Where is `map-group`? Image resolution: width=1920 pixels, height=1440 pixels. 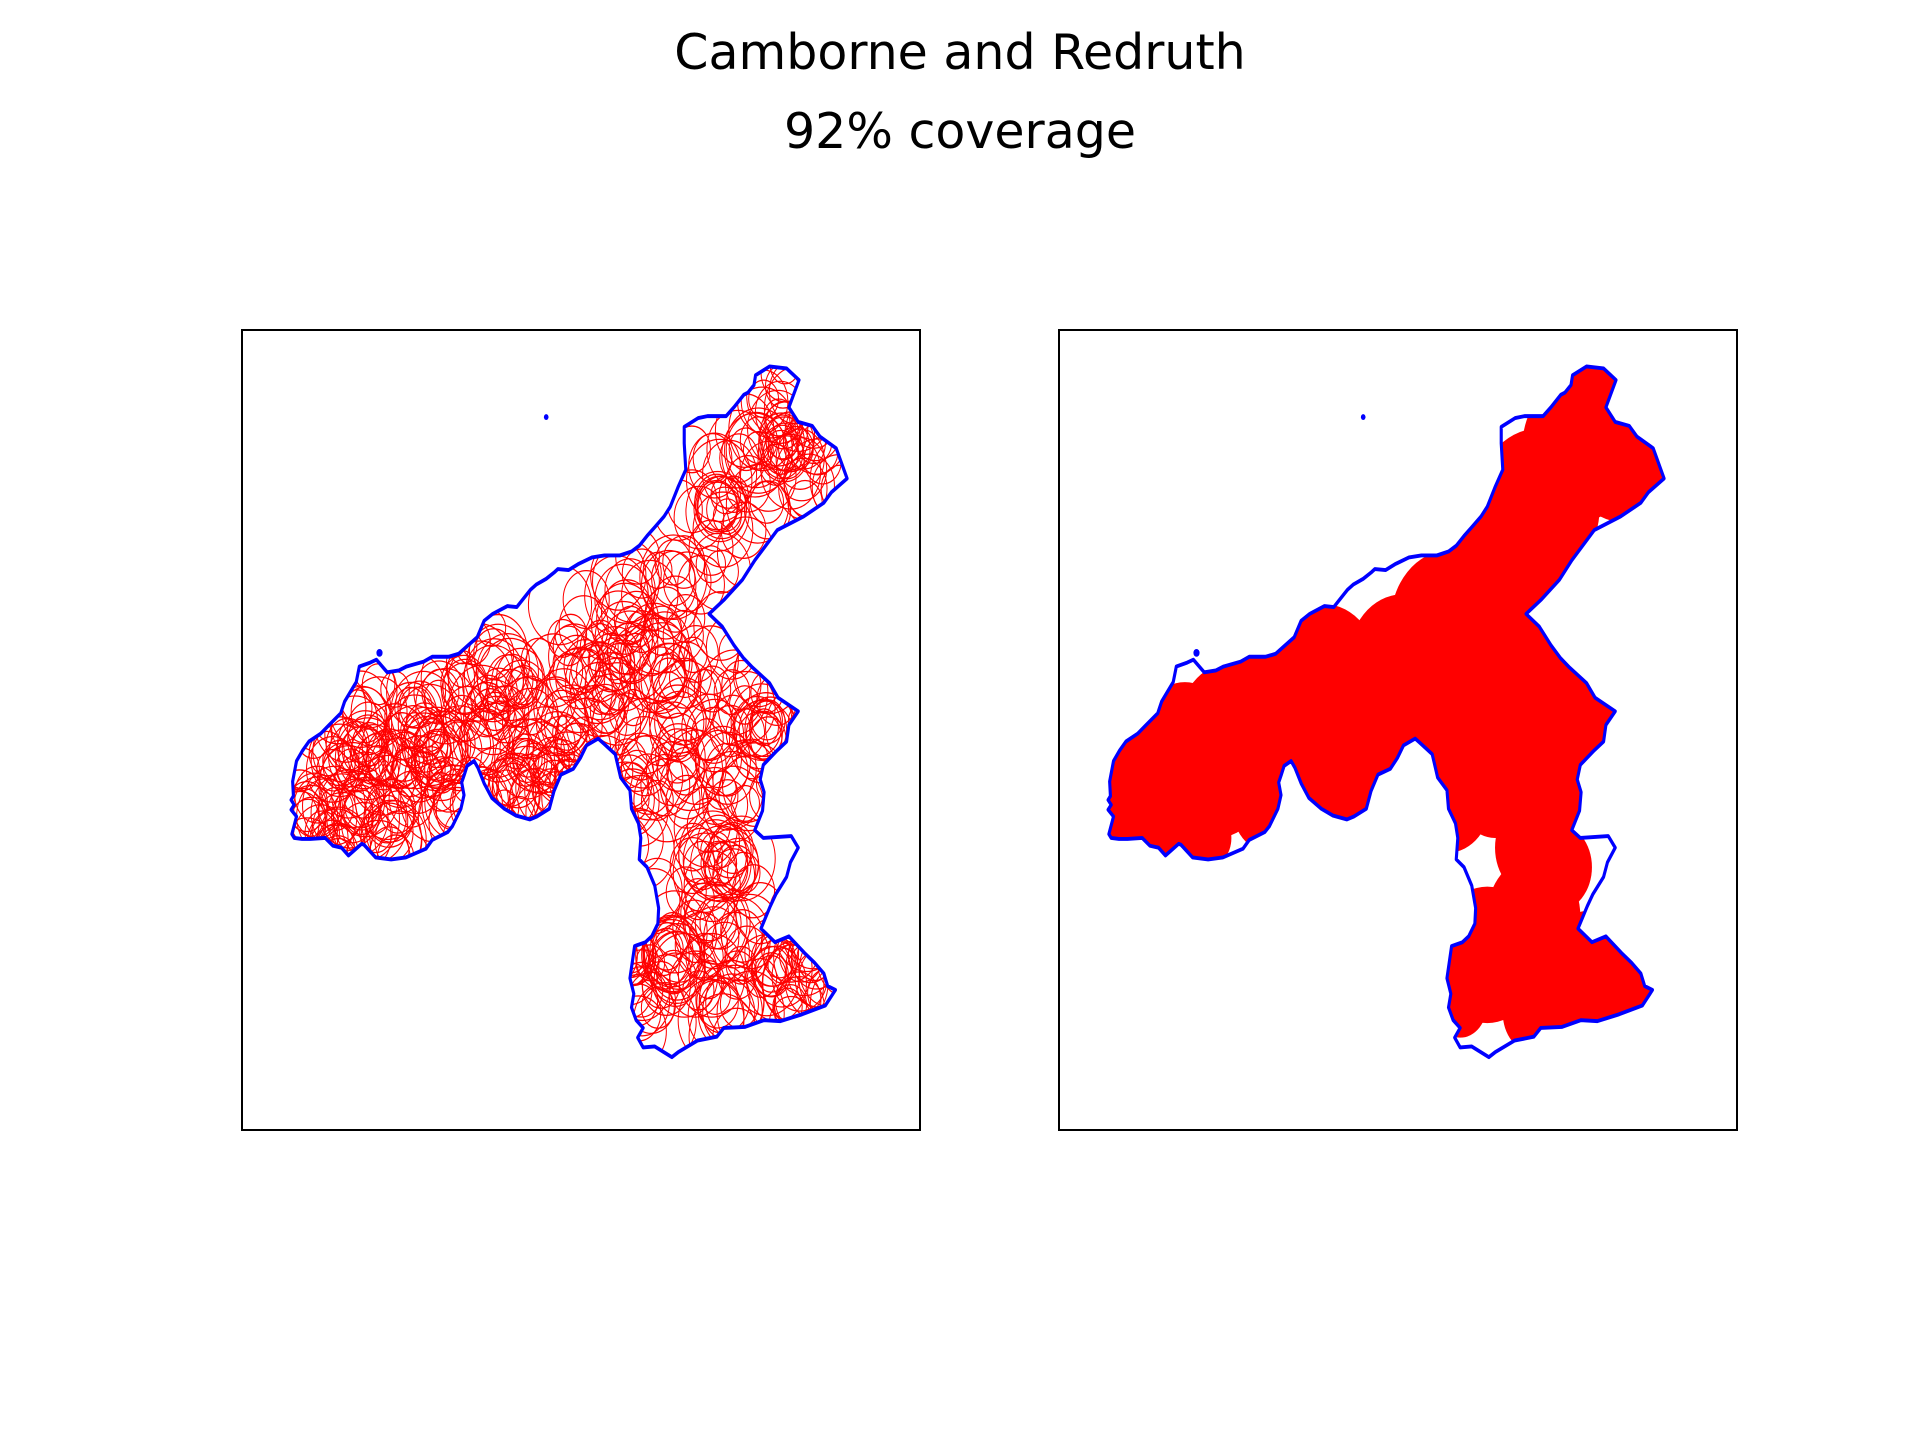
map-group is located at coordinates (1386, 712).